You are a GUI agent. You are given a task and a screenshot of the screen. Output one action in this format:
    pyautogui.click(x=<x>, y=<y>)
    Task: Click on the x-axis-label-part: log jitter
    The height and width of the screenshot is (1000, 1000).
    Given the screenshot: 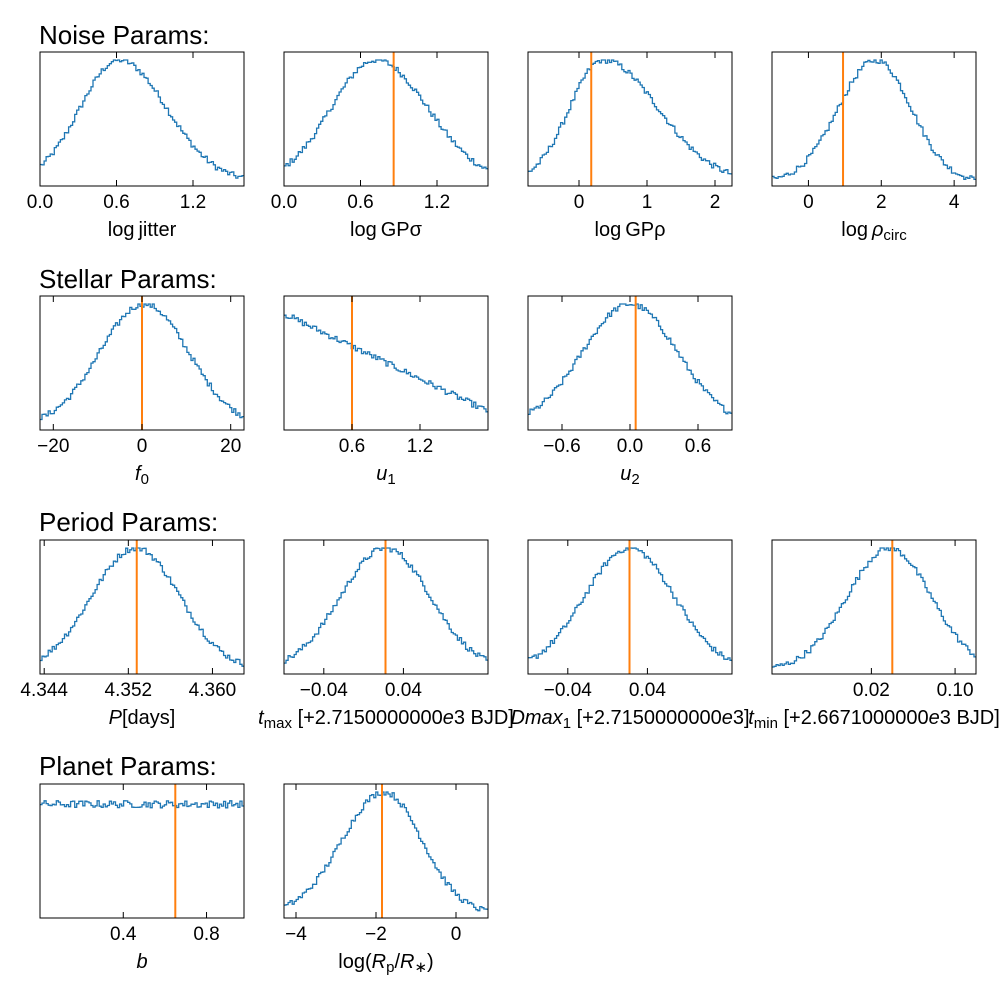 What is the action you would take?
    pyautogui.click(x=142, y=230)
    